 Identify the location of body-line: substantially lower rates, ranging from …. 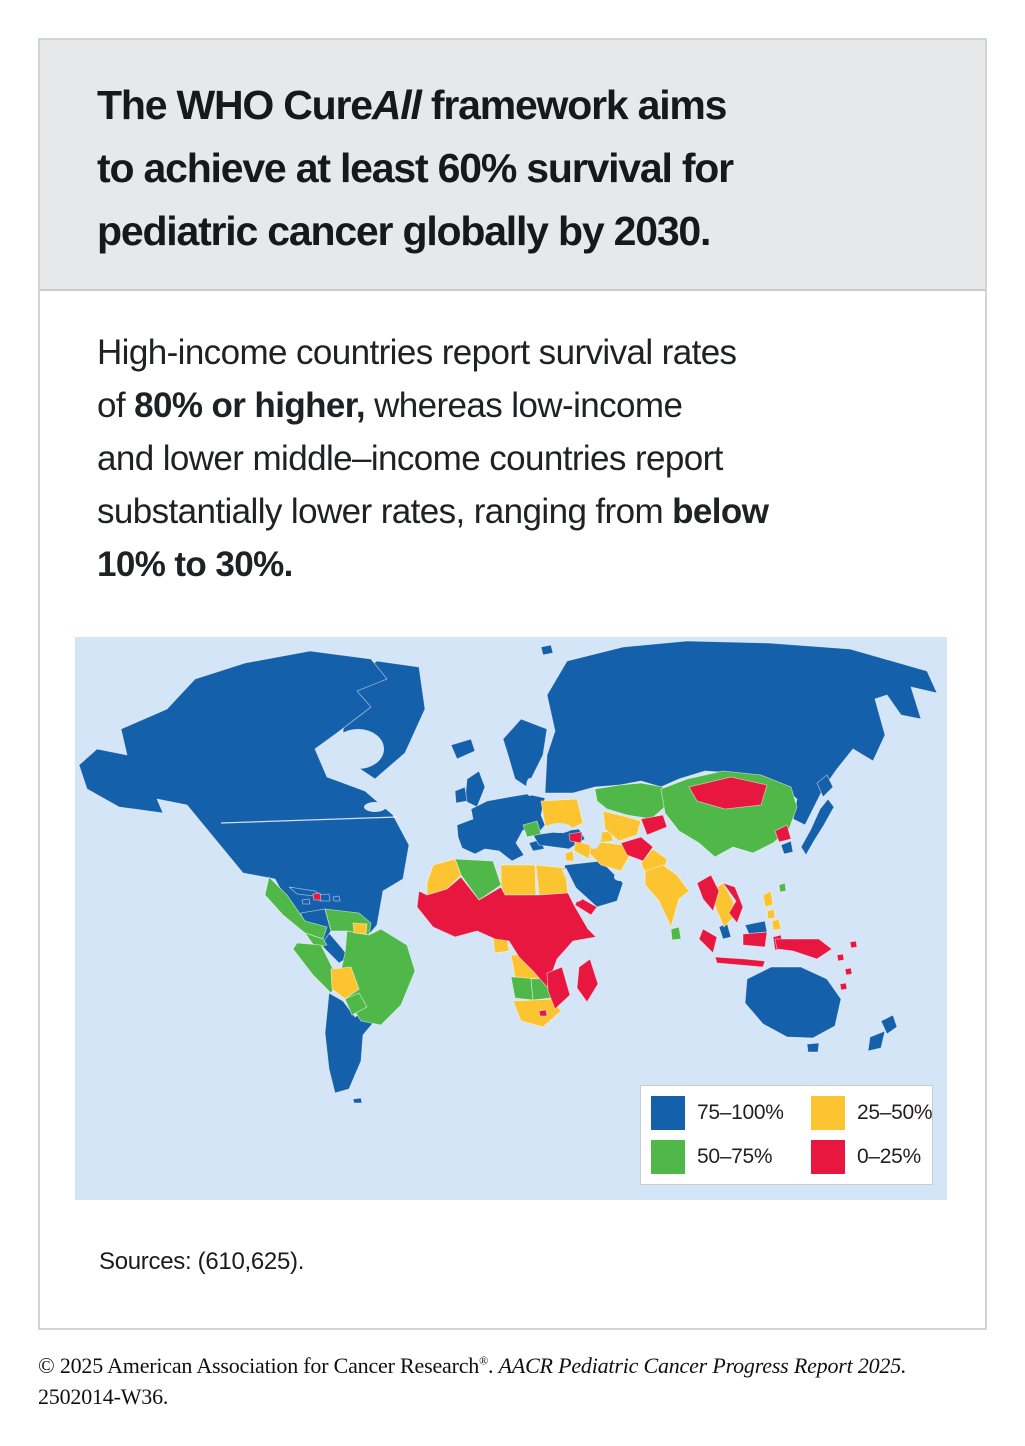
(433, 511).